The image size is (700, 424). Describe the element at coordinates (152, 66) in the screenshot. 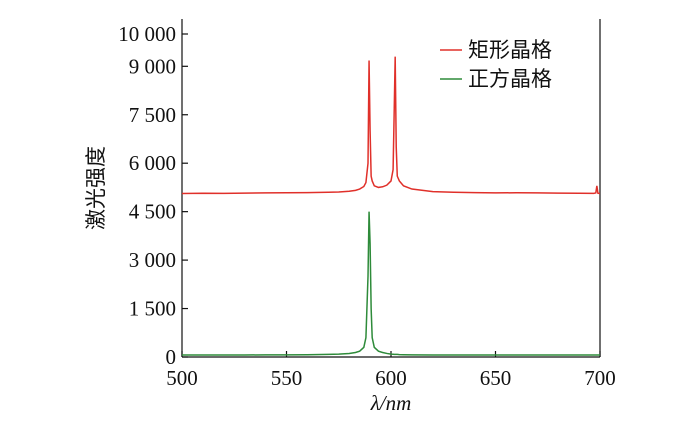

I see `y-tick-label: 9 000` at that location.